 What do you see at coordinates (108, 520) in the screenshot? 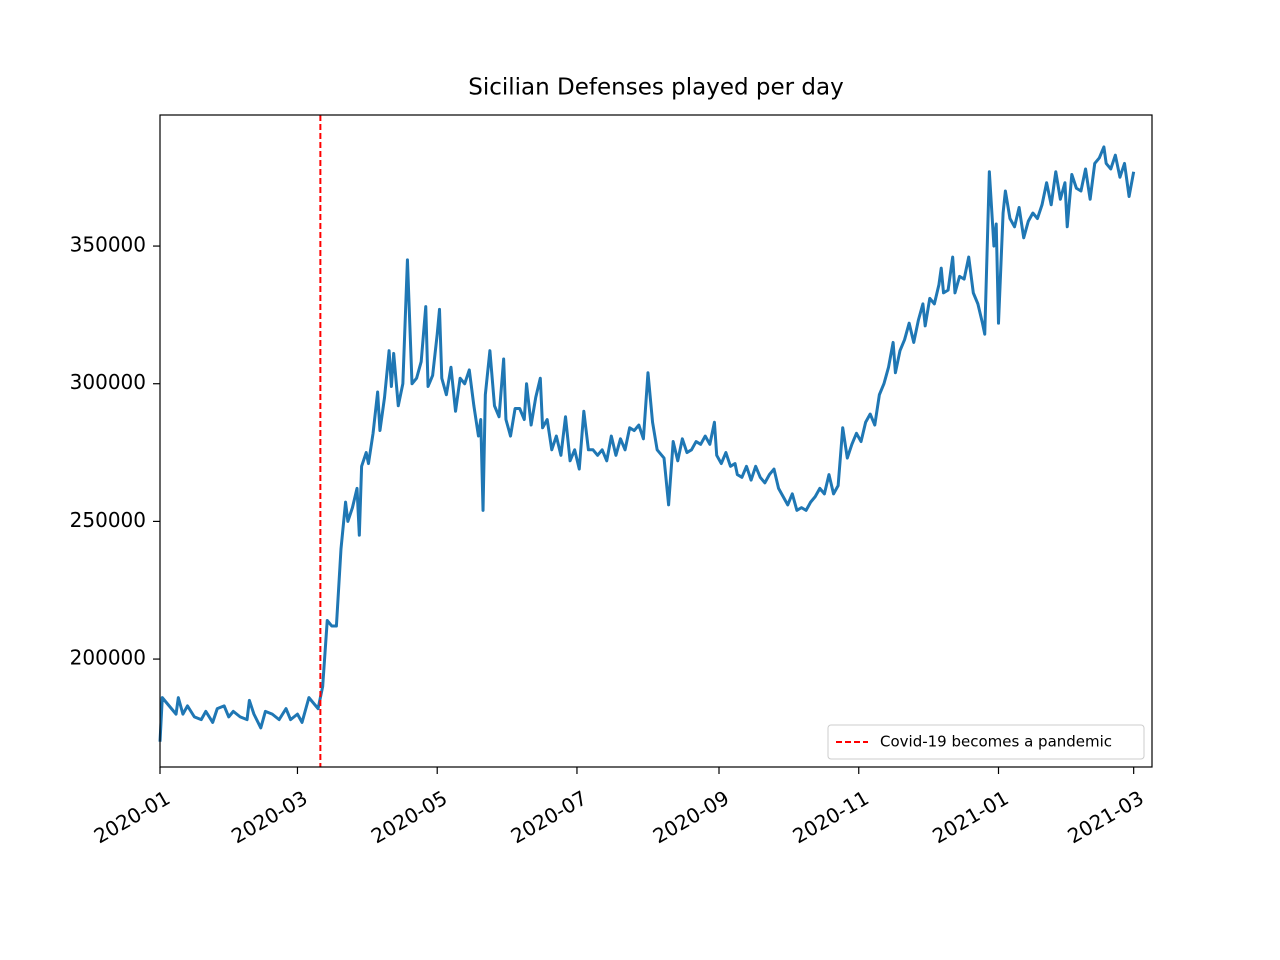
I see `y-tick-label: 250000` at bounding box center [108, 520].